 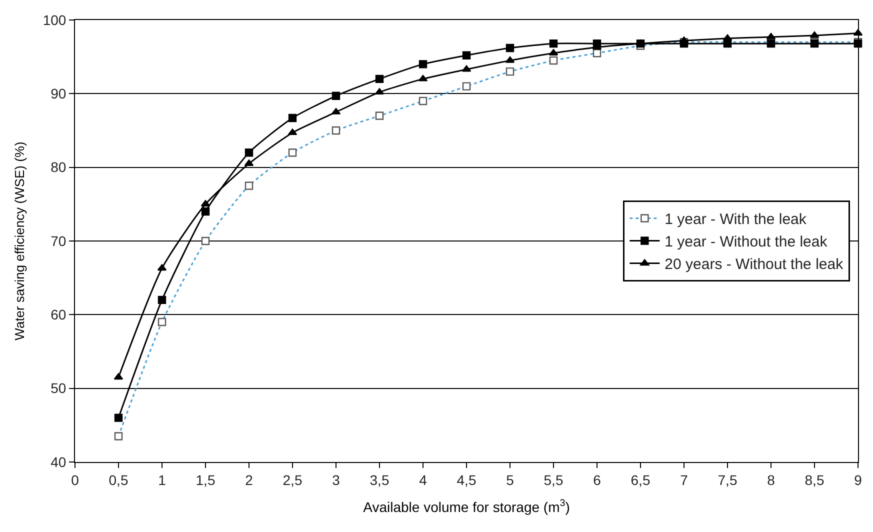 What do you see at coordinates (466, 480) in the screenshot?
I see `x-tick-label: 4,5` at bounding box center [466, 480].